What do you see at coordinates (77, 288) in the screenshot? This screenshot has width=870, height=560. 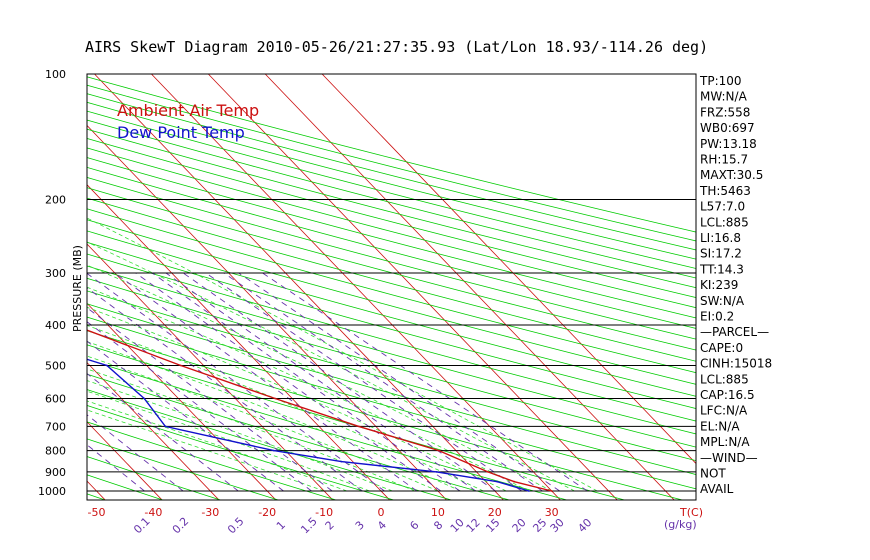 I see `y-axis-title: PRESSURE (MB)` at bounding box center [77, 288].